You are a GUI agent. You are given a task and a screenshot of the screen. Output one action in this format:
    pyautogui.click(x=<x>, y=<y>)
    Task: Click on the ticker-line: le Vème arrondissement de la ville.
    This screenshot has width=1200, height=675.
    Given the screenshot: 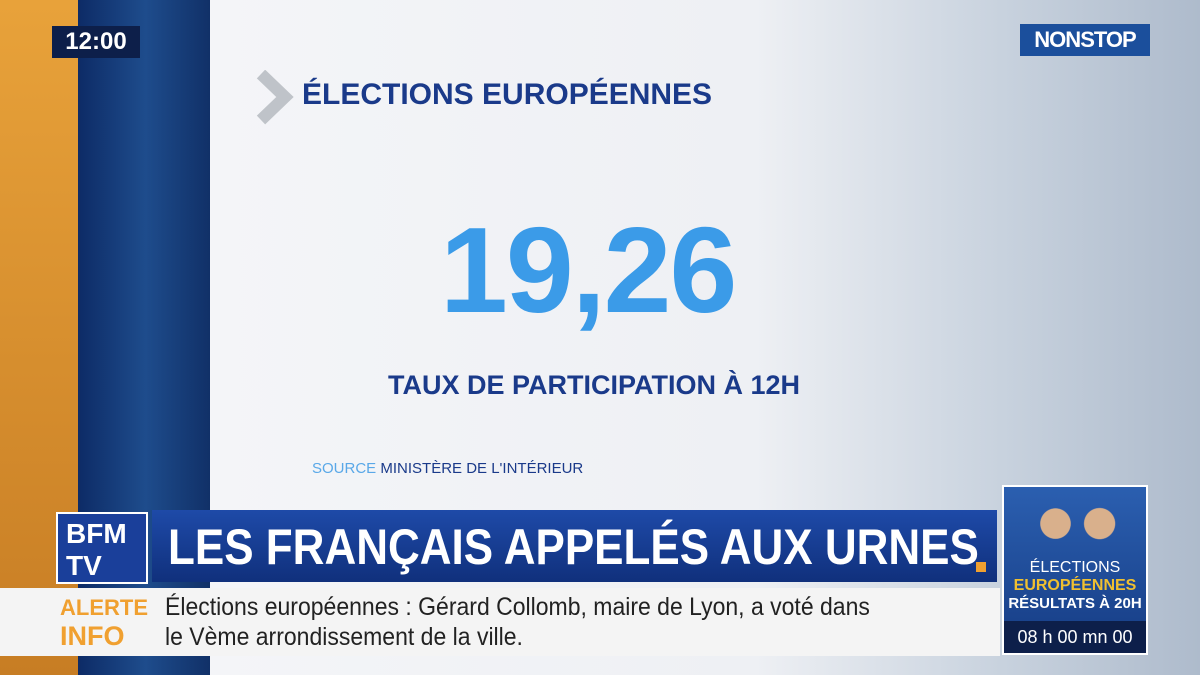 What is the action you would take?
    pyautogui.click(x=344, y=637)
    